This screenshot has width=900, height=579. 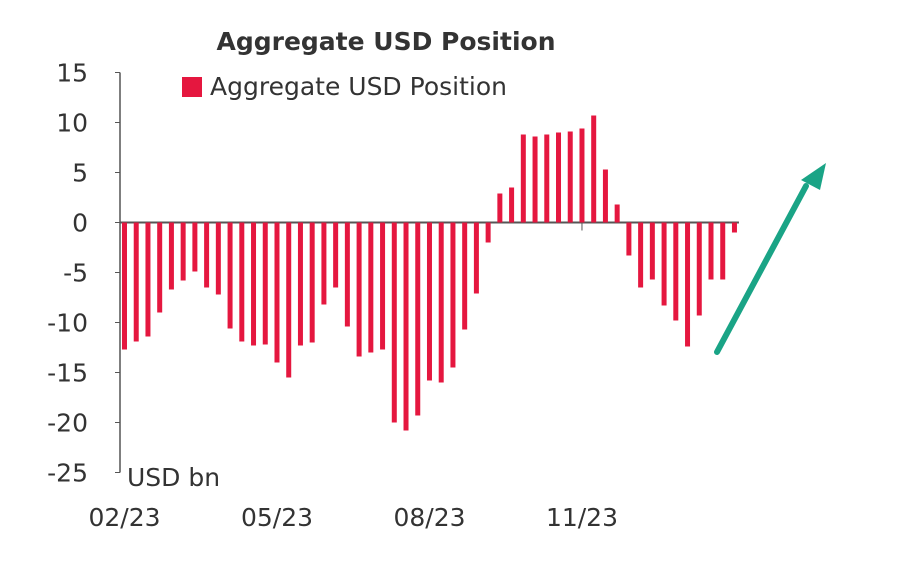 I want to click on x-tick-label: 05/23, so click(x=277, y=517).